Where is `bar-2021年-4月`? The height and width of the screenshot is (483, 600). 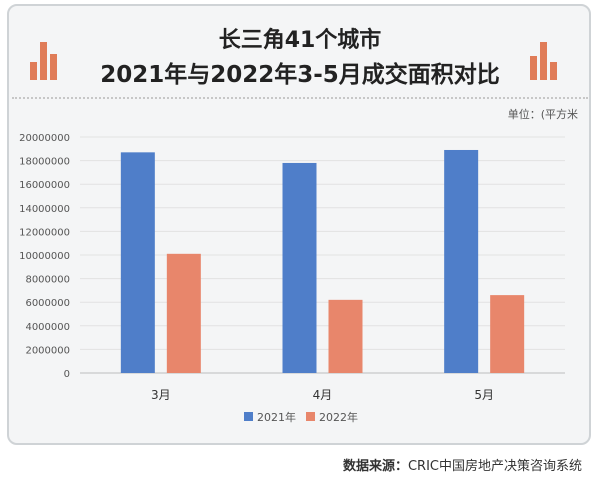
bar-2021年-4月 is located at coordinates (299, 267).